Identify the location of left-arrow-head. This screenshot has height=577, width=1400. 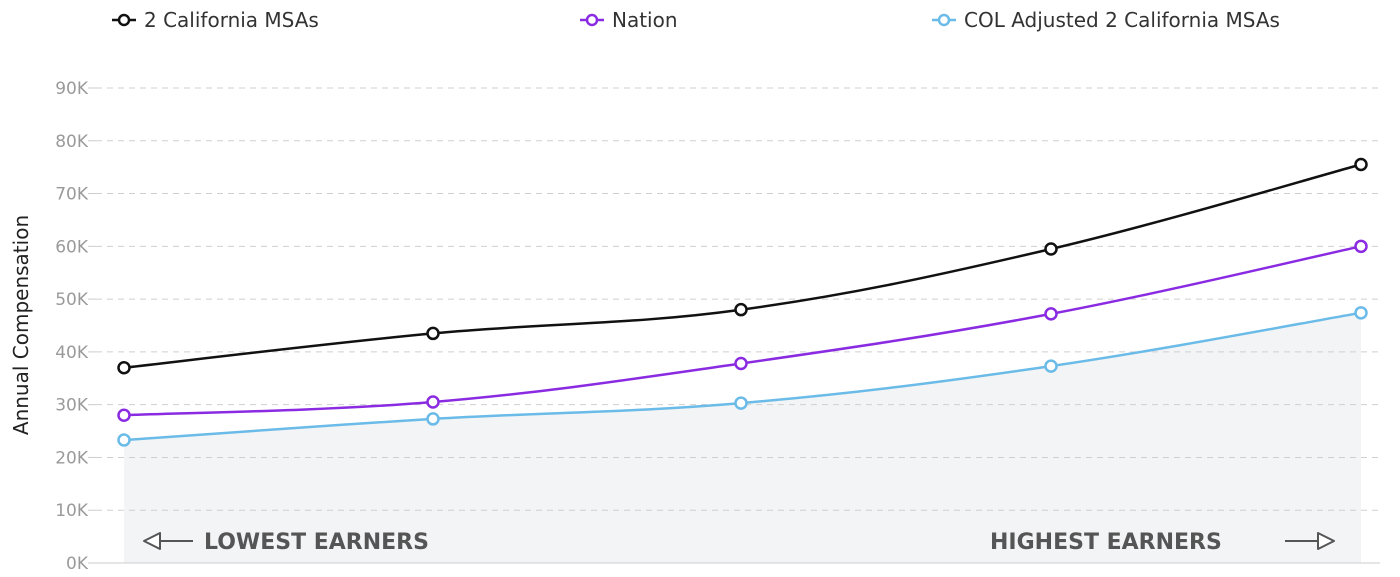
(152, 541).